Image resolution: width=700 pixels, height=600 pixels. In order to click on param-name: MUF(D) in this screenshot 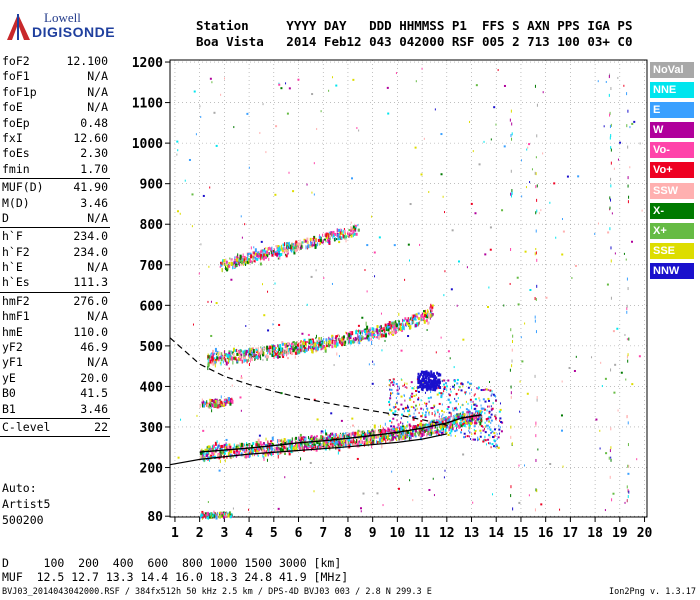, I will do `click(23, 187)`.